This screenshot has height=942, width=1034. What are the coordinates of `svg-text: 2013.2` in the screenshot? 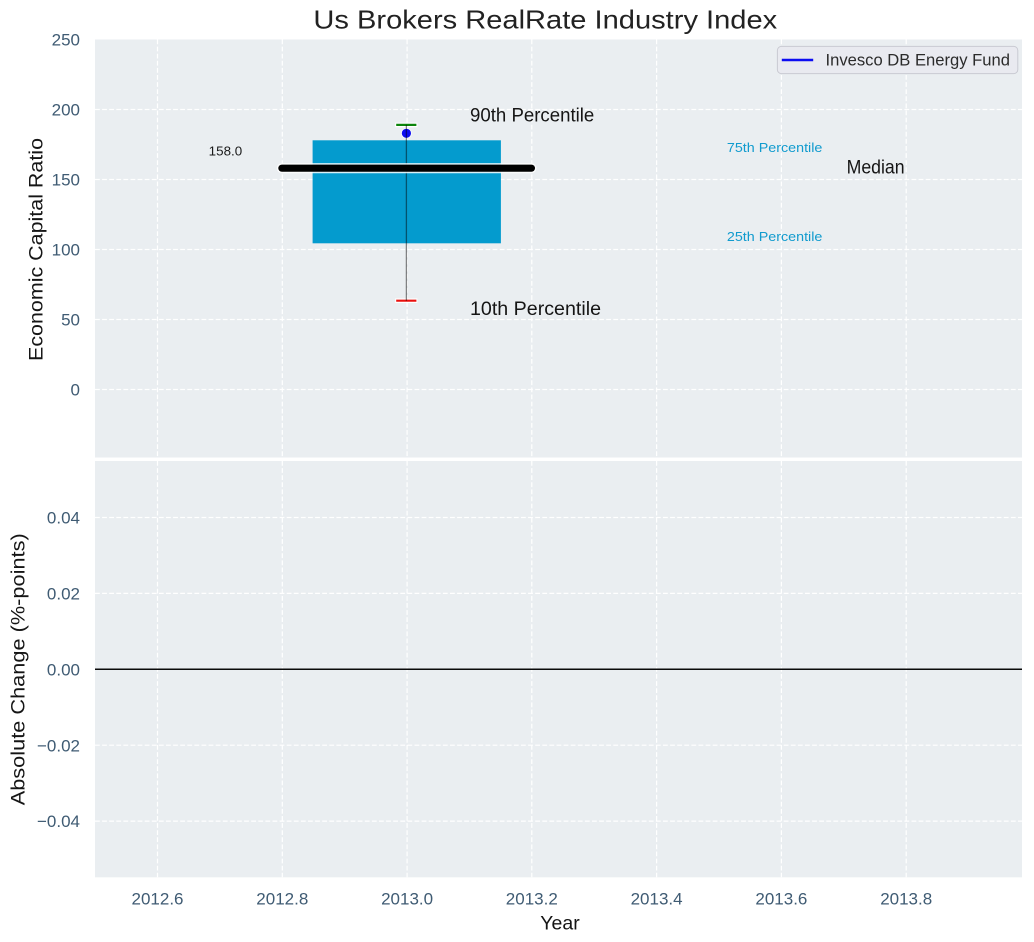 It's located at (532, 898).